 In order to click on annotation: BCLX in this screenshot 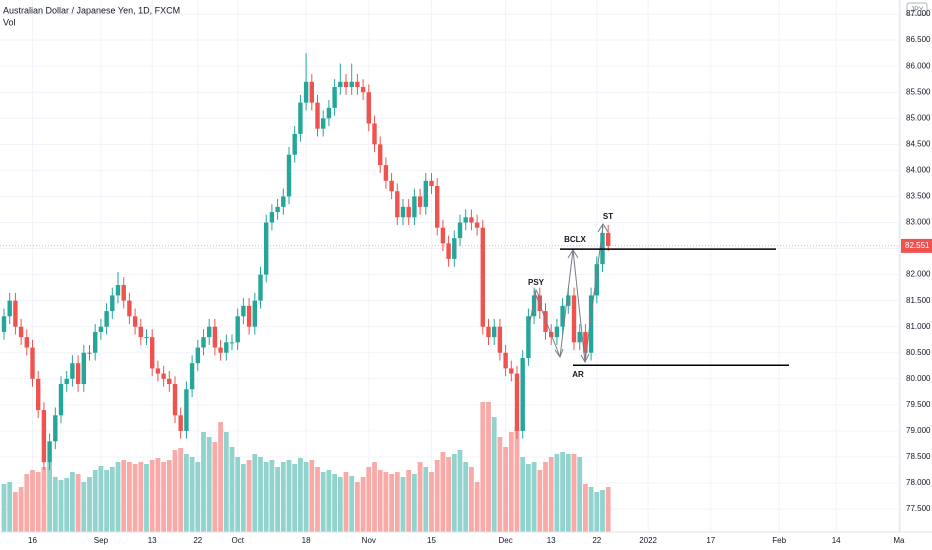, I will do `click(575, 239)`.